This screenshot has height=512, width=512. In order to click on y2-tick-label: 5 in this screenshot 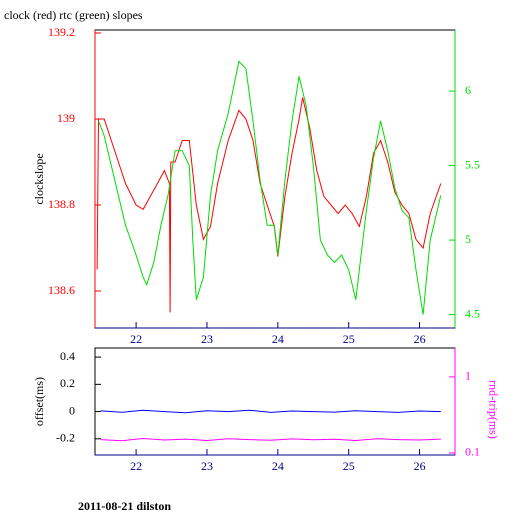, I will do `click(468, 239)`.